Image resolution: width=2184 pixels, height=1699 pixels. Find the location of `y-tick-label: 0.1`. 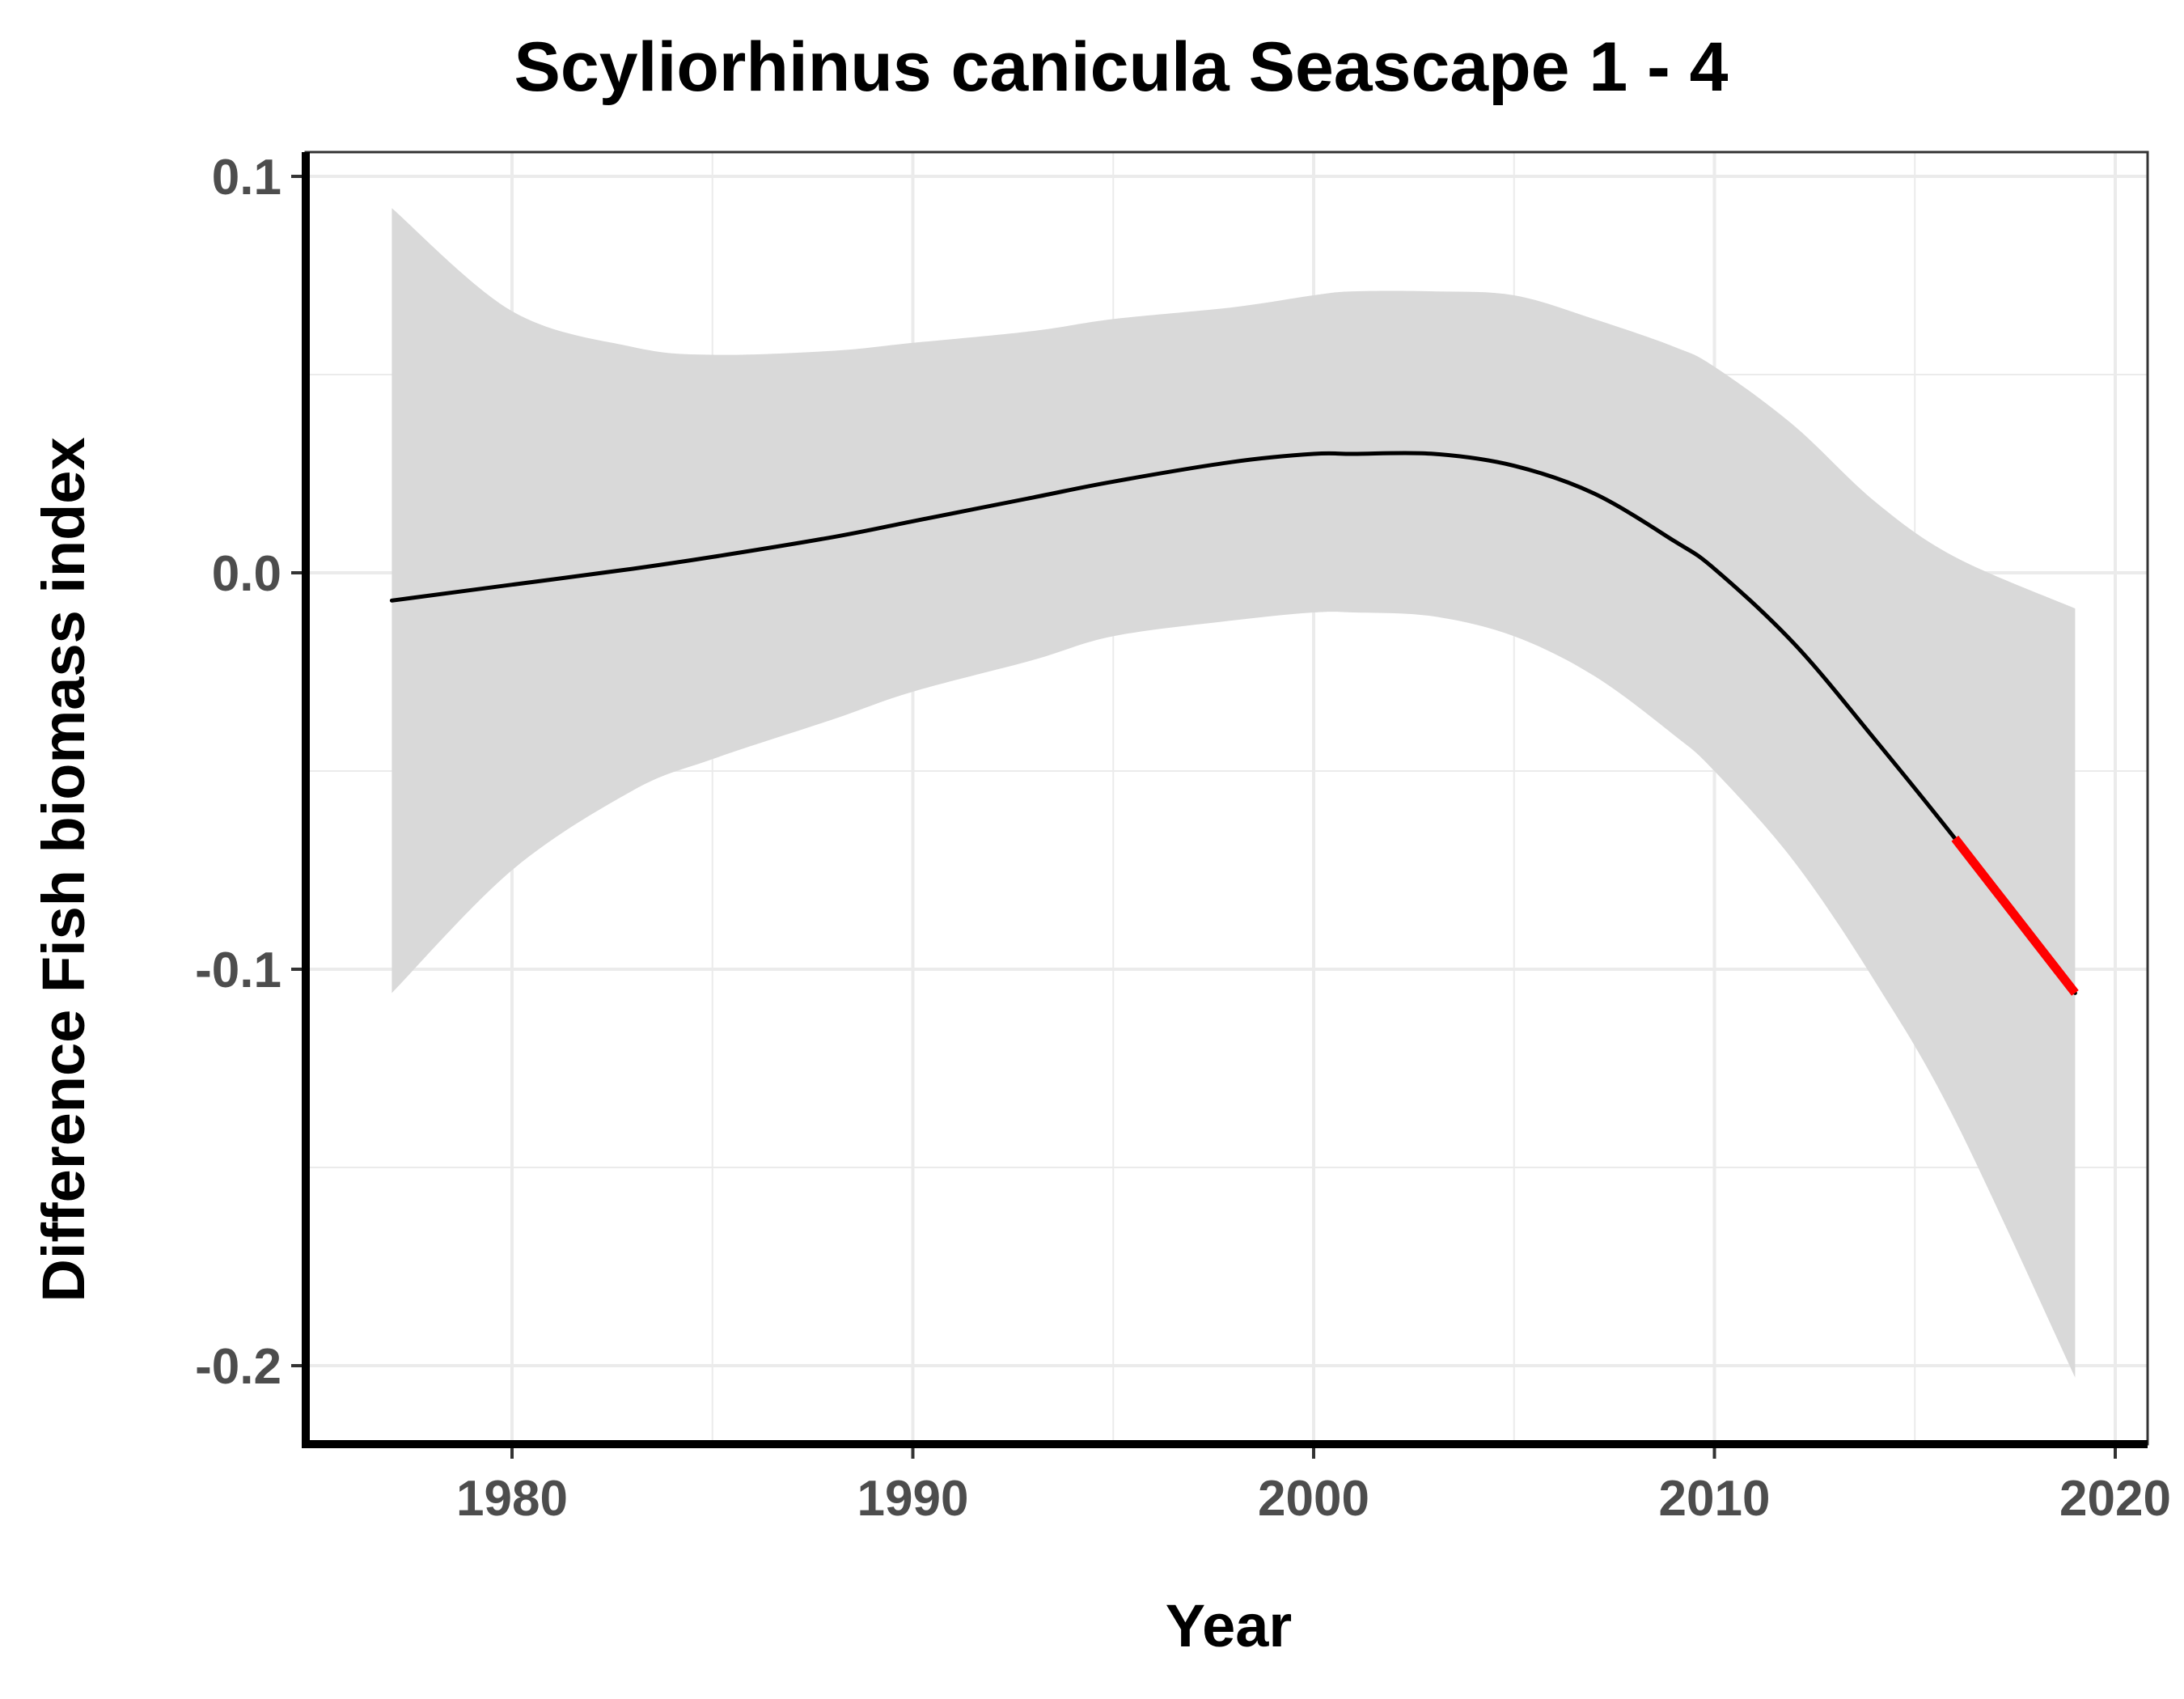

y-tick-label: 0.1 is located at coordinates (246, 177).